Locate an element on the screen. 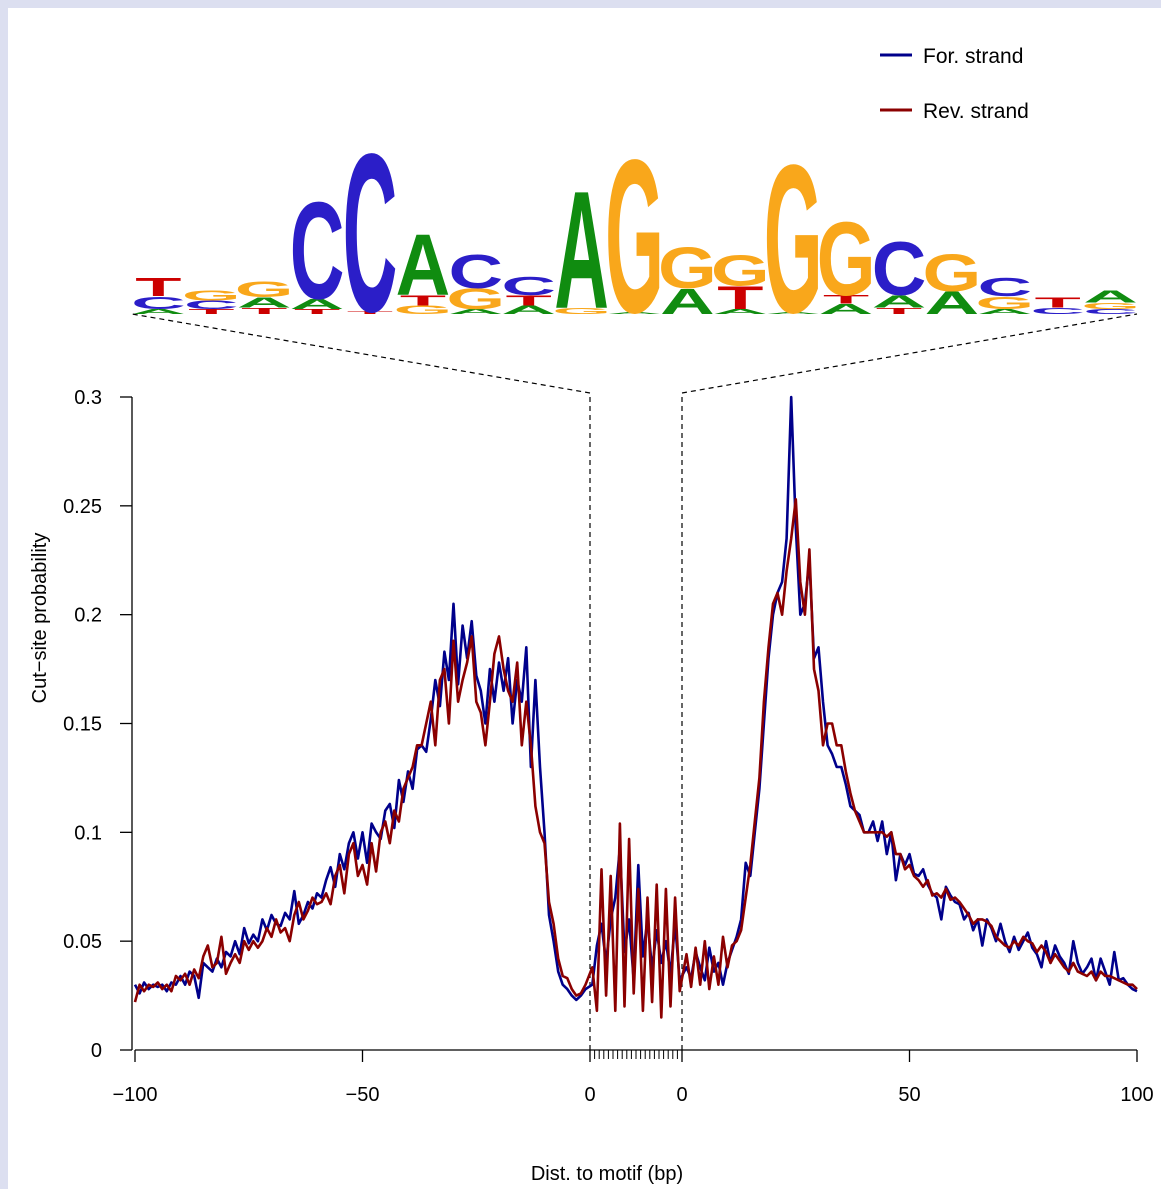 The height and width of the screenshot is (1189, 1161). legend-label-reverse: Rev. strand is located at coordinates (976, 111).